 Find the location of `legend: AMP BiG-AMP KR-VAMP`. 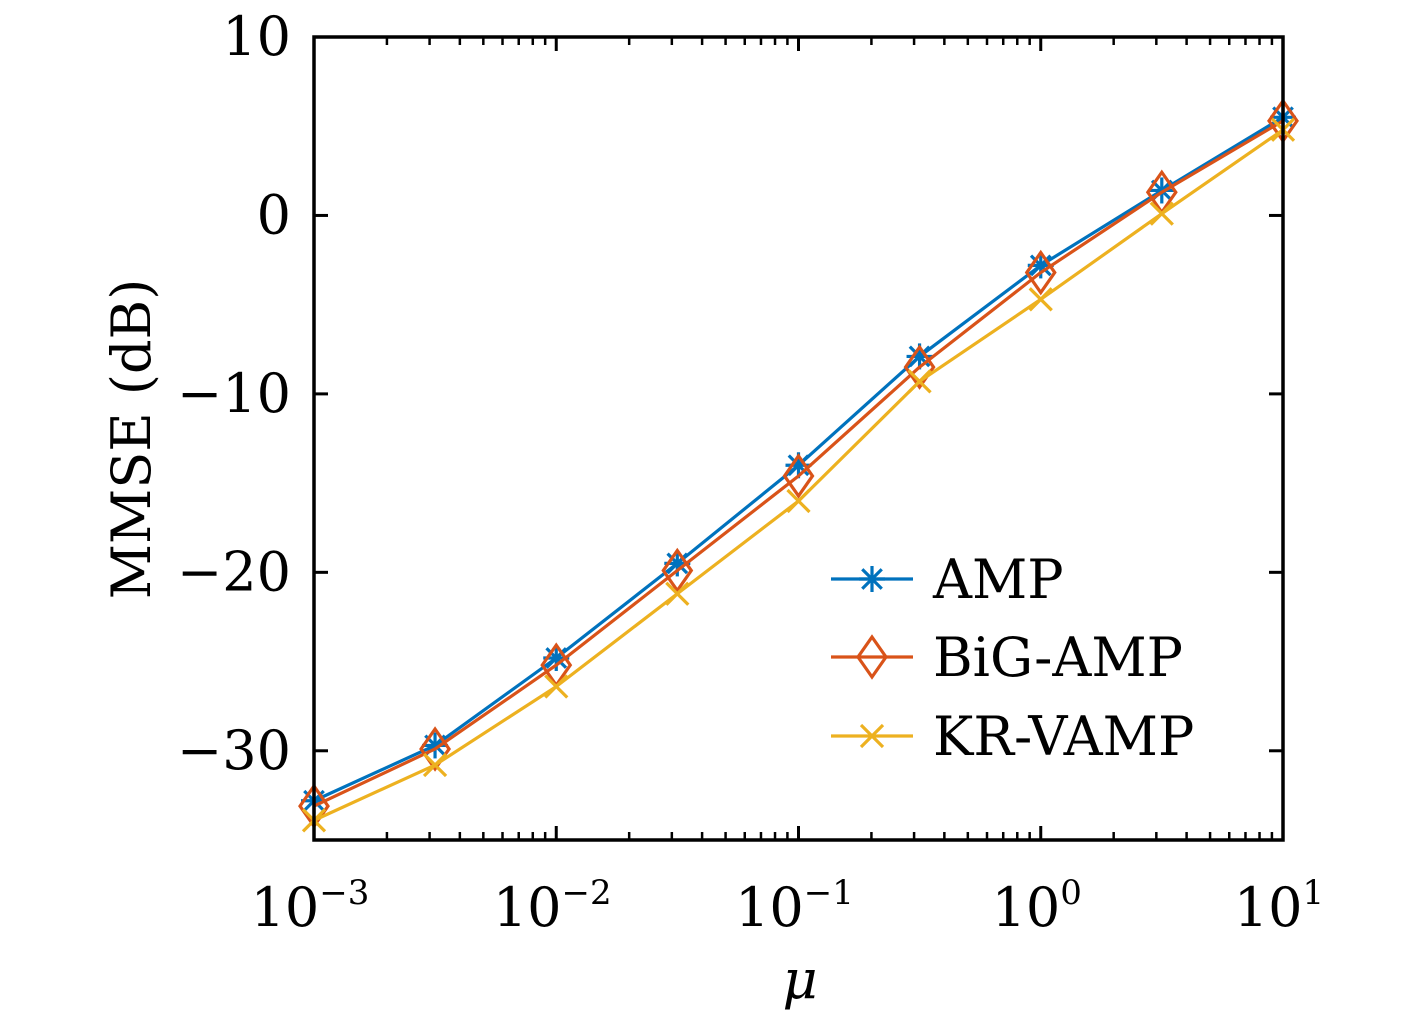

legend: AMP BiG-AMP KR-VAMP is located at coordinates (1012, 658).